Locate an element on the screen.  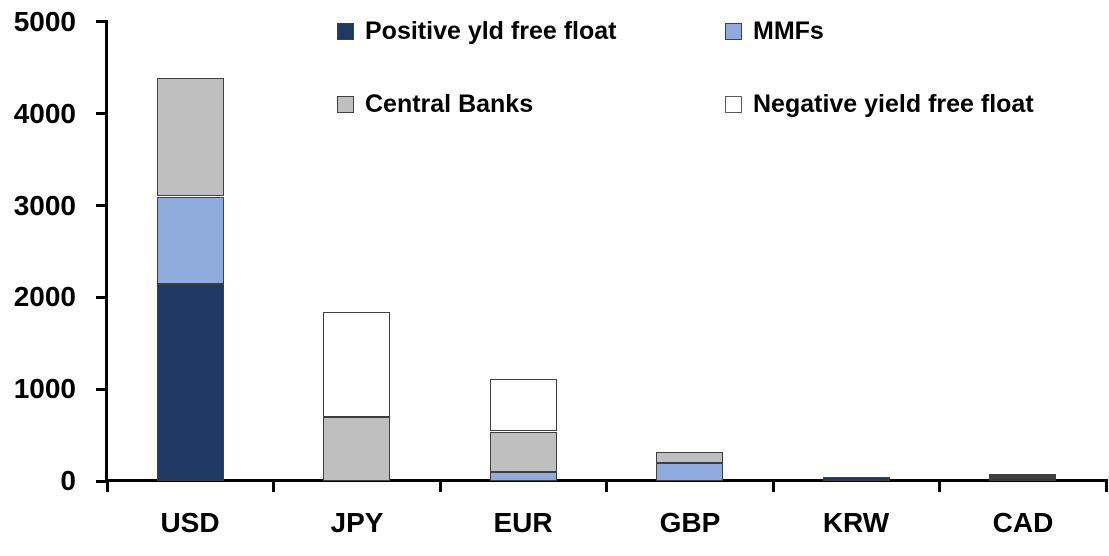
bar-segment-gbp-central-banks is located at coordinates (689, 457).